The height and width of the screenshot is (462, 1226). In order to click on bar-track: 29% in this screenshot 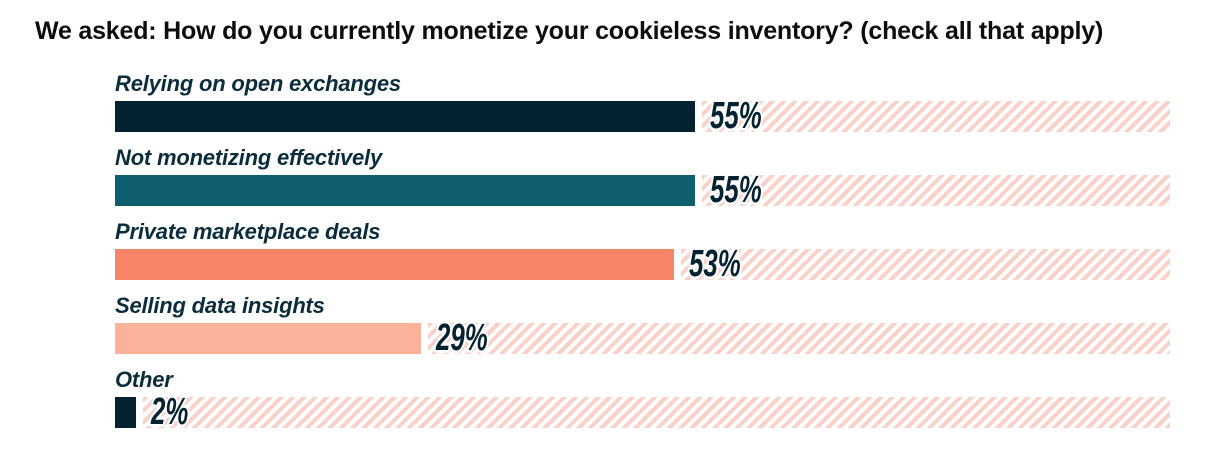, I will do `click(642, 338)`.